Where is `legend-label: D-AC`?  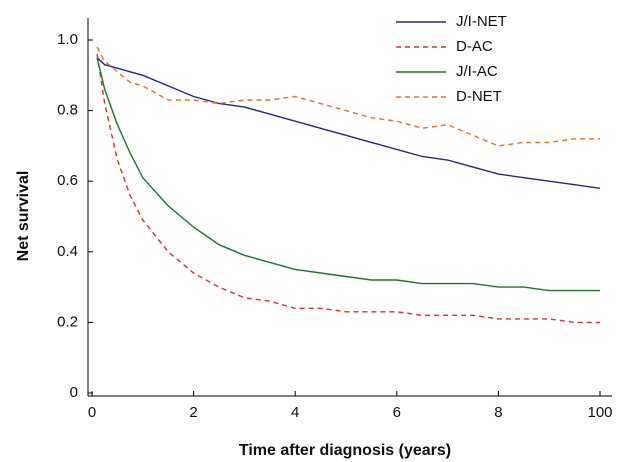 legend-label: D-AC is located at coordinates (474, 46).